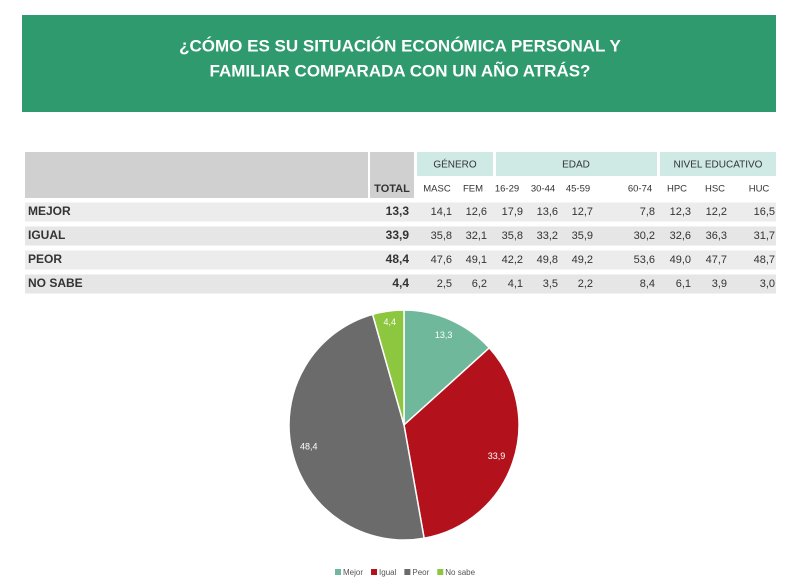 The width and height of the screenshot is (800, 579). I want to click on cell: 49,0, so click(680, 260).